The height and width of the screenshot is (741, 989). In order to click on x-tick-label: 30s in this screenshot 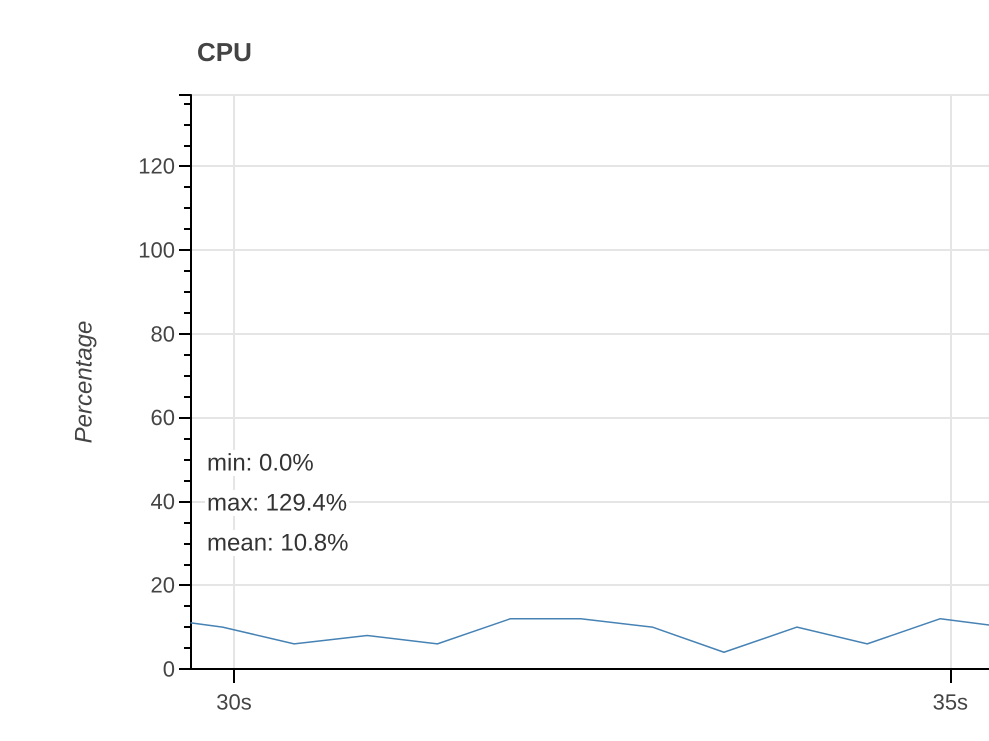, I will do `click(234, 702)`.